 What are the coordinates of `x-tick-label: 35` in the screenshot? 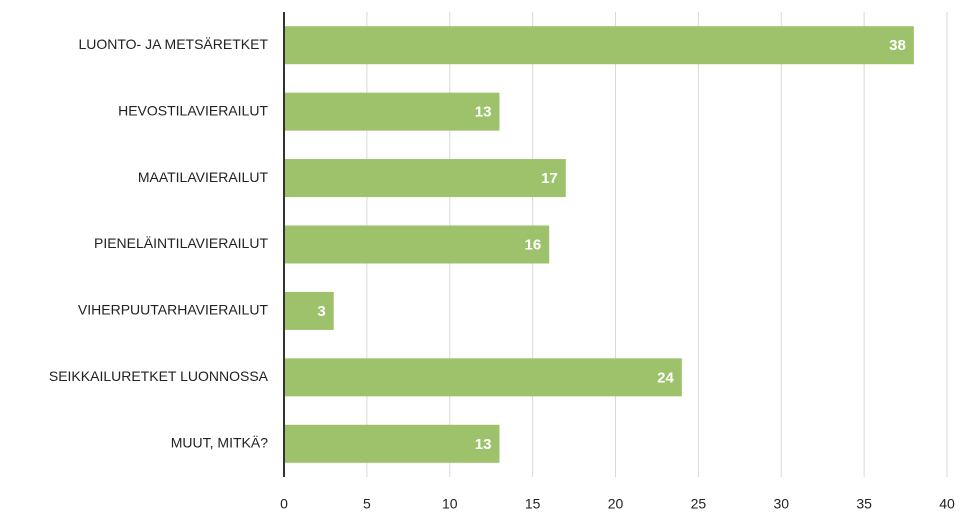 It's located at (864, 504).